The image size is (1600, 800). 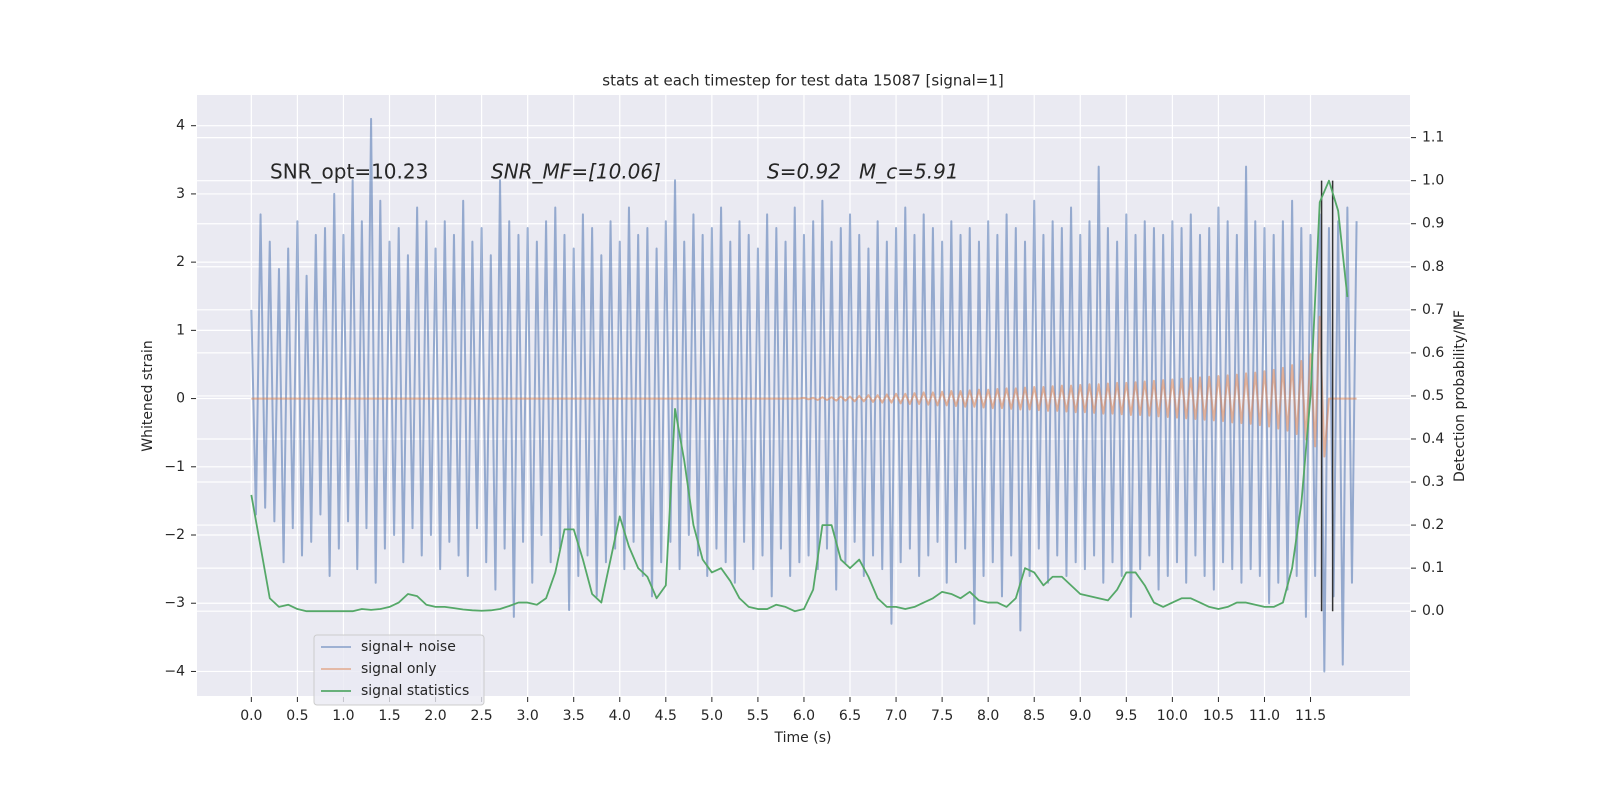 I want to click on series-line, so click(x=804, y=386).